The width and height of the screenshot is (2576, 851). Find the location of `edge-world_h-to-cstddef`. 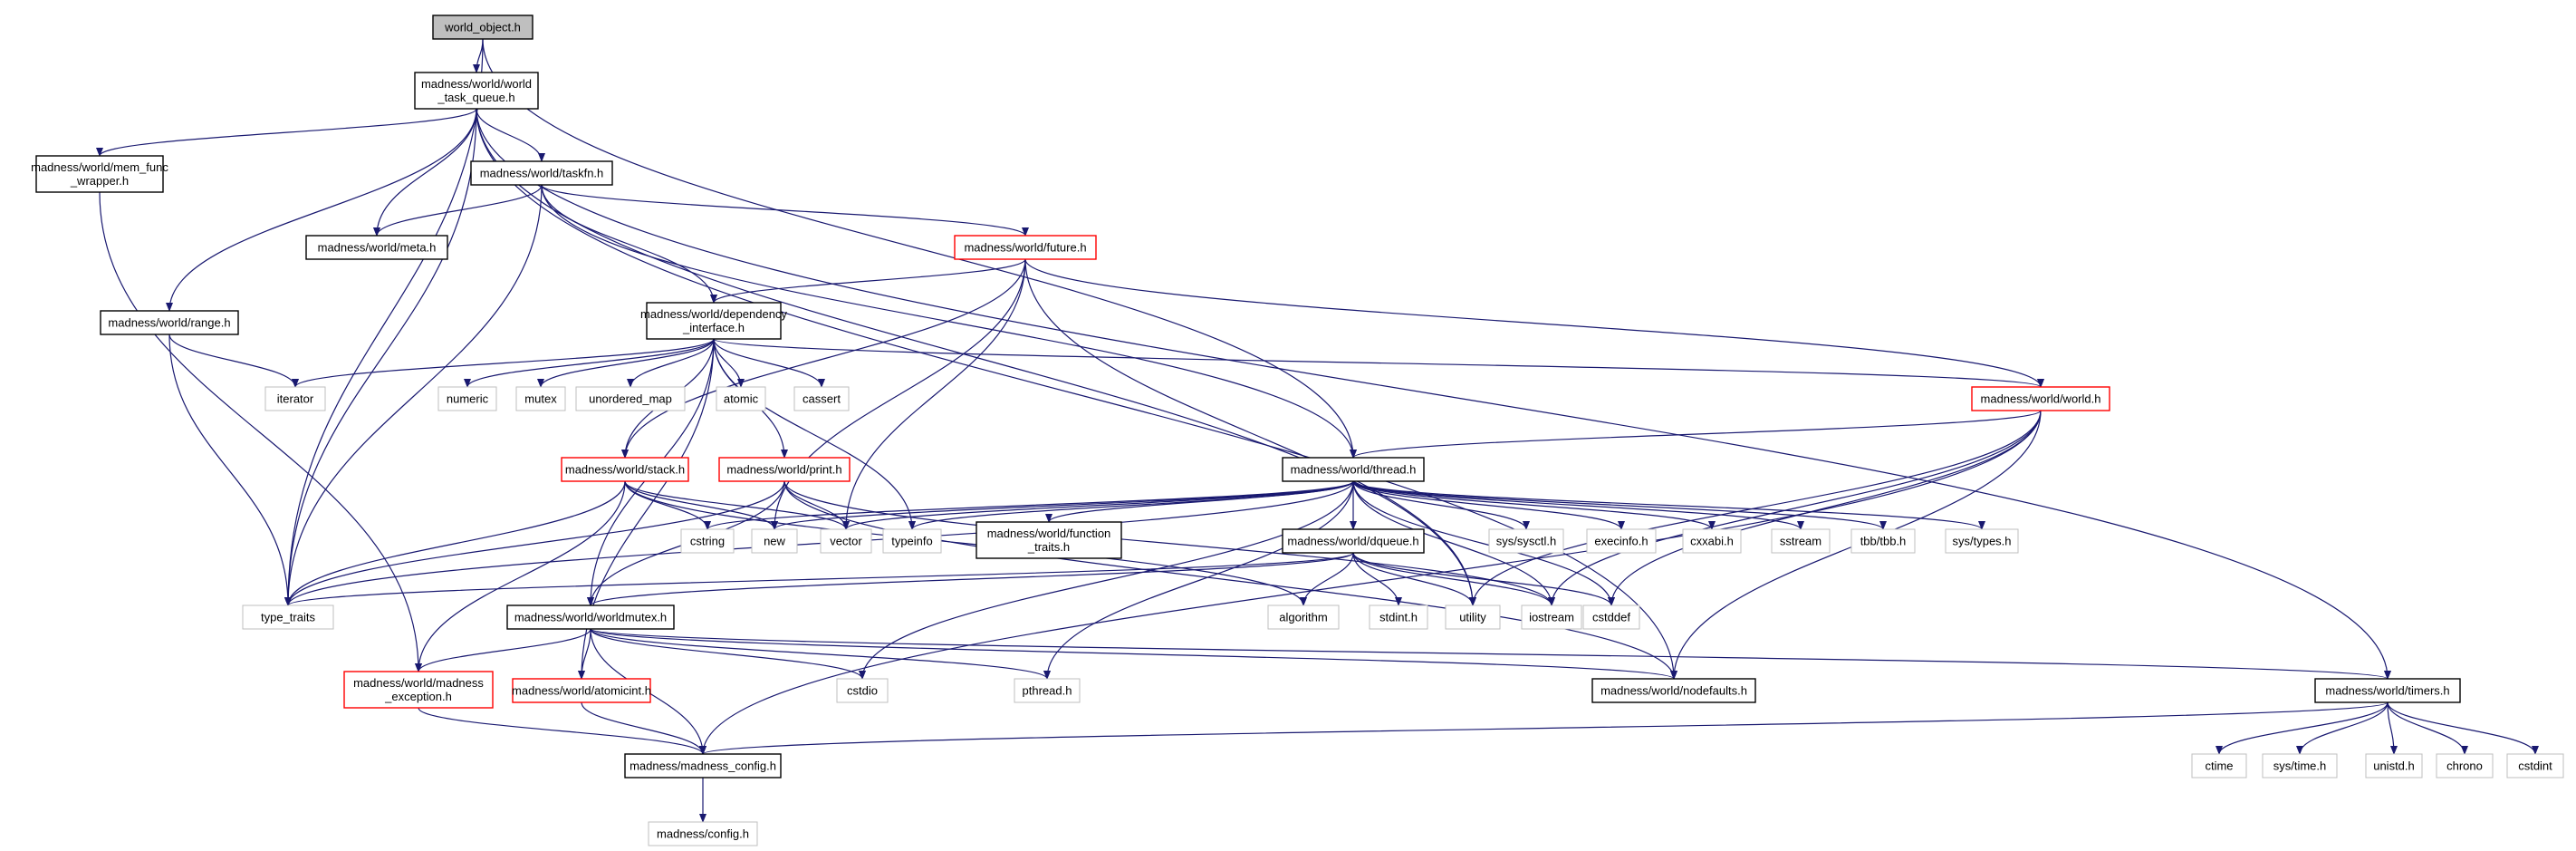

edge-world_h-to-cstddef is located at coordinates (1825, 508).